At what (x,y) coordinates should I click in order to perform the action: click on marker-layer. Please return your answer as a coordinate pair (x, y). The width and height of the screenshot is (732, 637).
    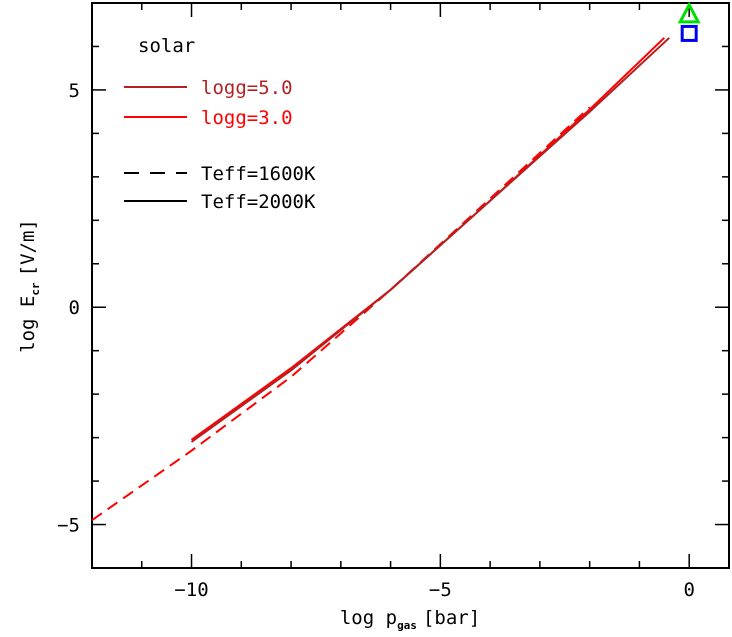
    Looking at the image, I should click on (689, 21).